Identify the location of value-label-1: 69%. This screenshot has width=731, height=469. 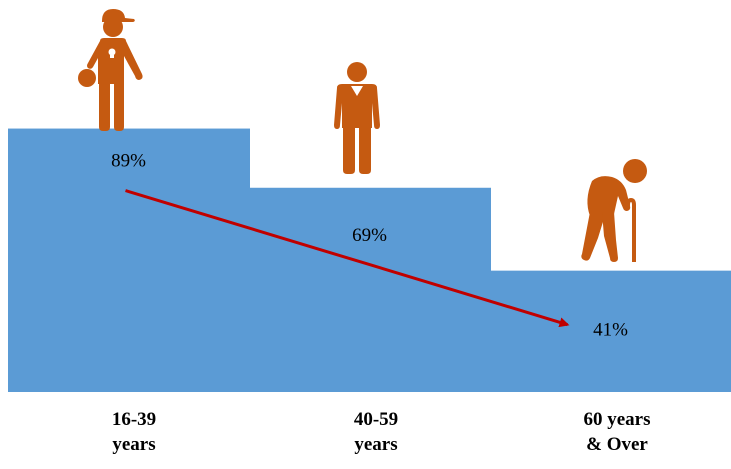
(369, 235).